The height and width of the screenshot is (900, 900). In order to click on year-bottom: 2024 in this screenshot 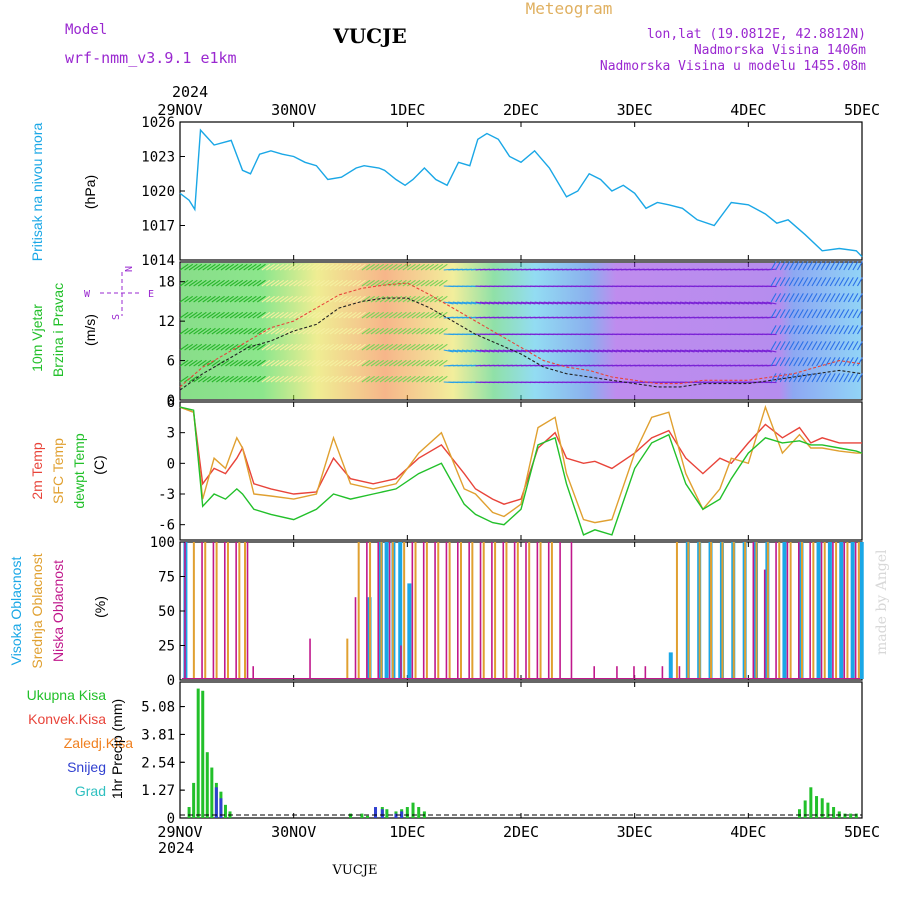, I will do `click(176, 848)`.